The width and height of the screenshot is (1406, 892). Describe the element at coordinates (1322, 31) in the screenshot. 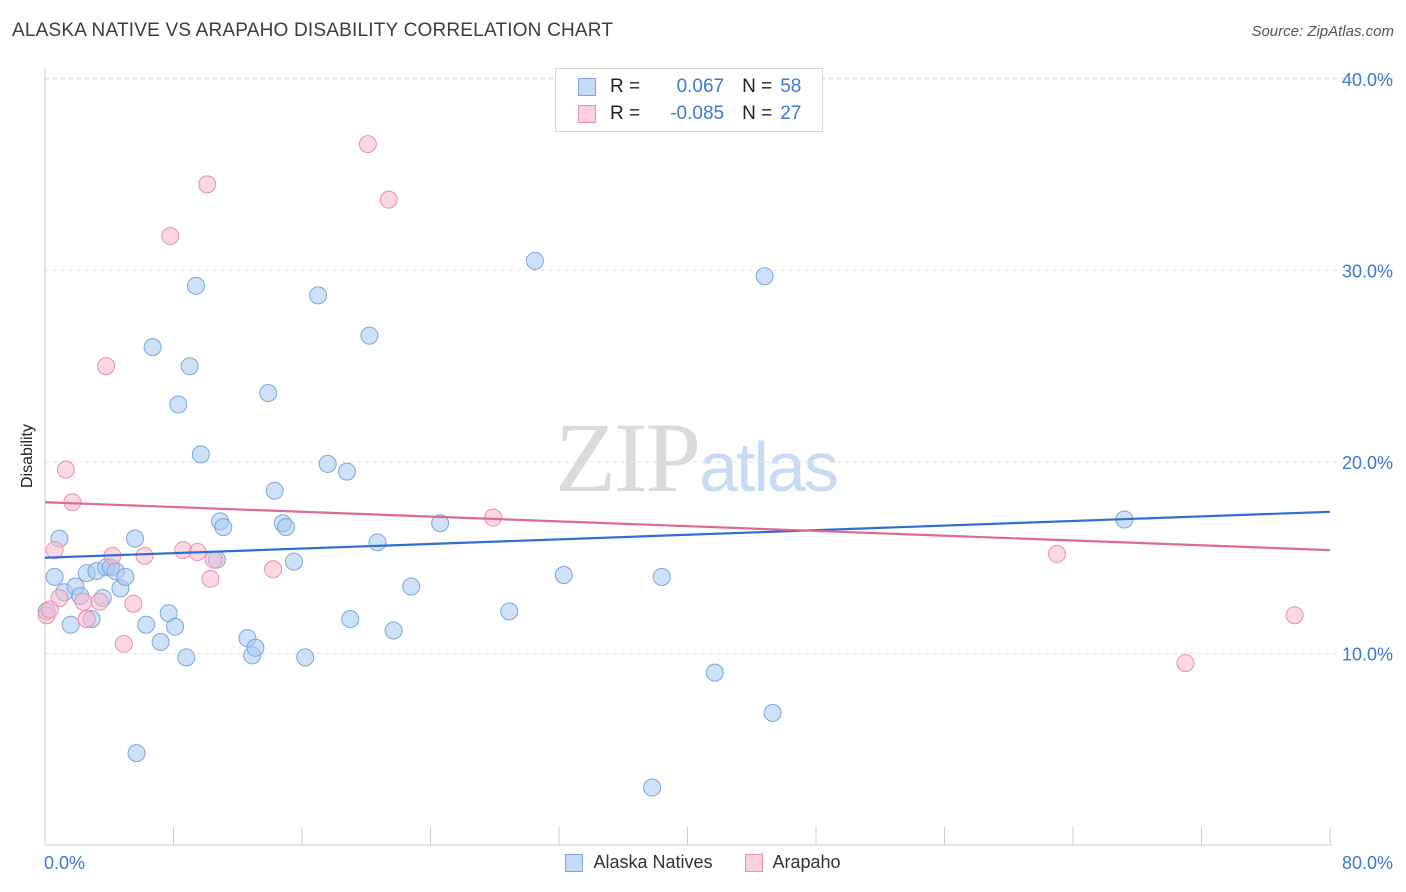

I see `source-label: Source: ZipAtlas.com` at that location.